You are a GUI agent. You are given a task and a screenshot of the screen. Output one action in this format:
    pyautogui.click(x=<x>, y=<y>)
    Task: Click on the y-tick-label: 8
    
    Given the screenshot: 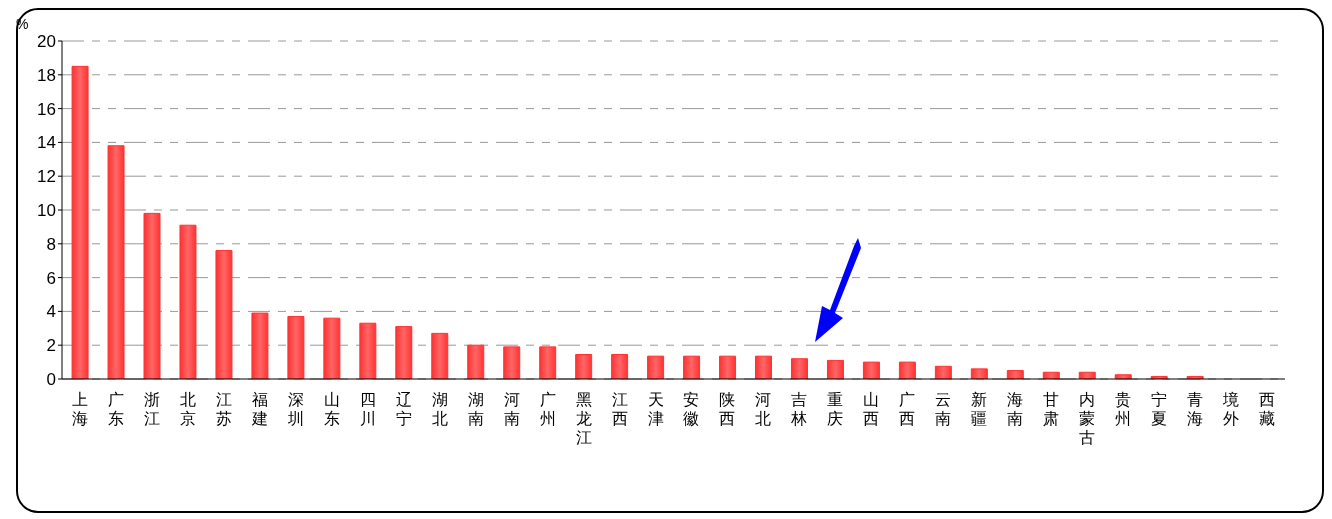 What is the action you would take?
    pyautogui.click(x=51, y=244)
    